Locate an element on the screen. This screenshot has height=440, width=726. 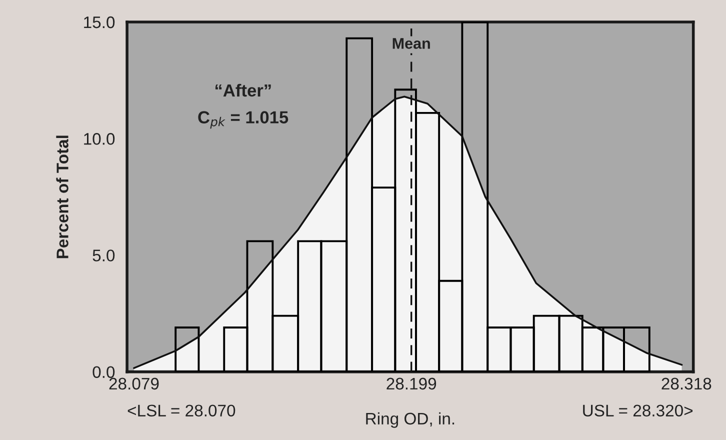
y-axis-title: Percent of Total is located at coordinates (62, 197).